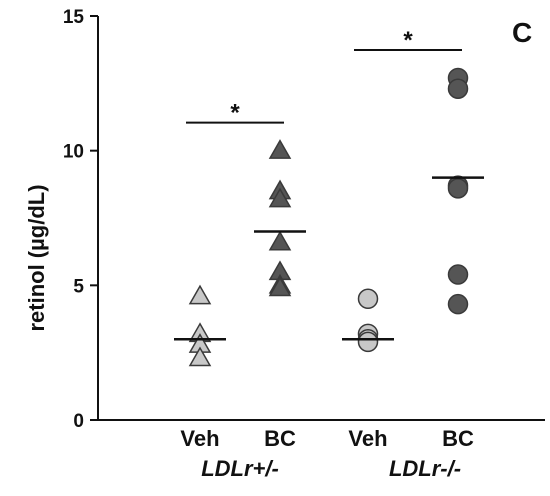 The width and height of the screenshot is (550, 496). What do you see at coordinates (78, 286) in the screenshot?
I see `y-tick-label: 5` at bounding box center [78, 286].